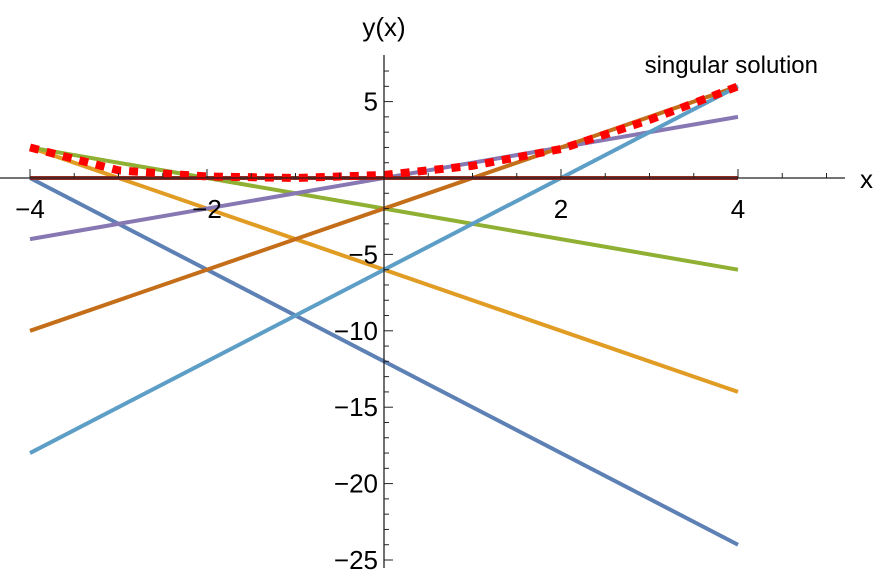 This screenshot has height=571, width=881. Describe the element at coordinates (356, 484) in the screenshot. I see `y-tick-label: −20` at that location.